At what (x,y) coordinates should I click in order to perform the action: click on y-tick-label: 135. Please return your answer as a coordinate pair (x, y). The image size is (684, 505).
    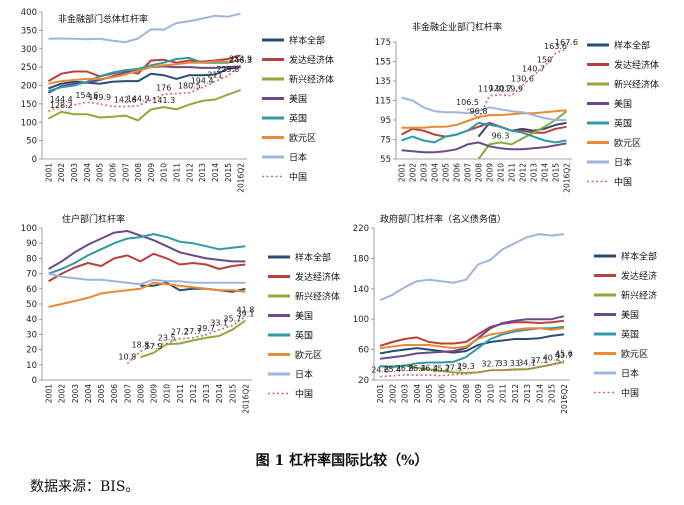
    Looking at the image, I should click on (383, 82).